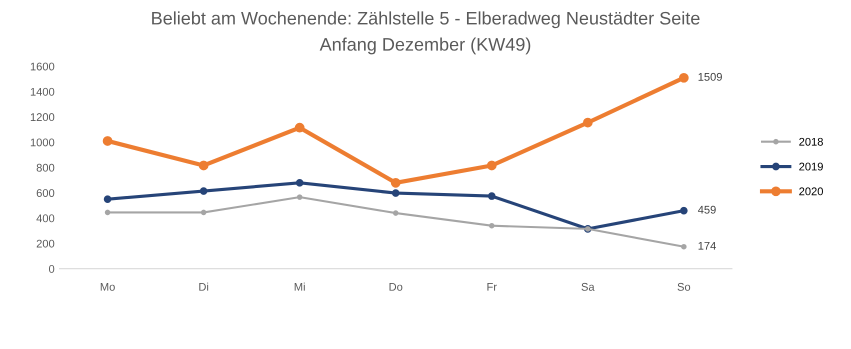 This screenshot has width=851, height=349. Describe the element at coordinates (45, 218) in the screenshot. I see `y-tick-label: 400` at that location.